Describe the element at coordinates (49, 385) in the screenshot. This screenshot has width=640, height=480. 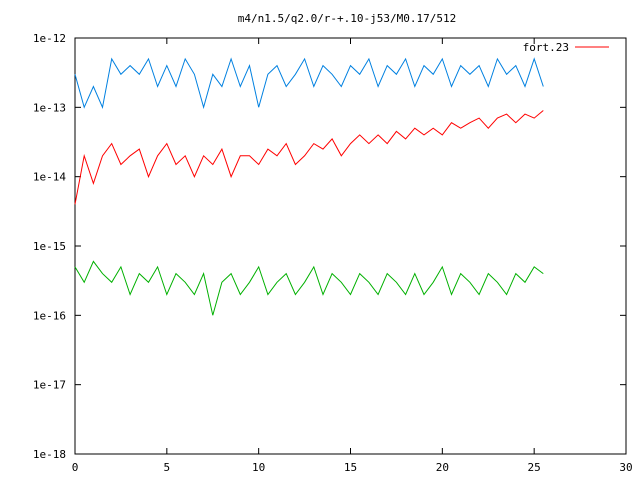
I see `y-tick-label: 1e-17` at that location.